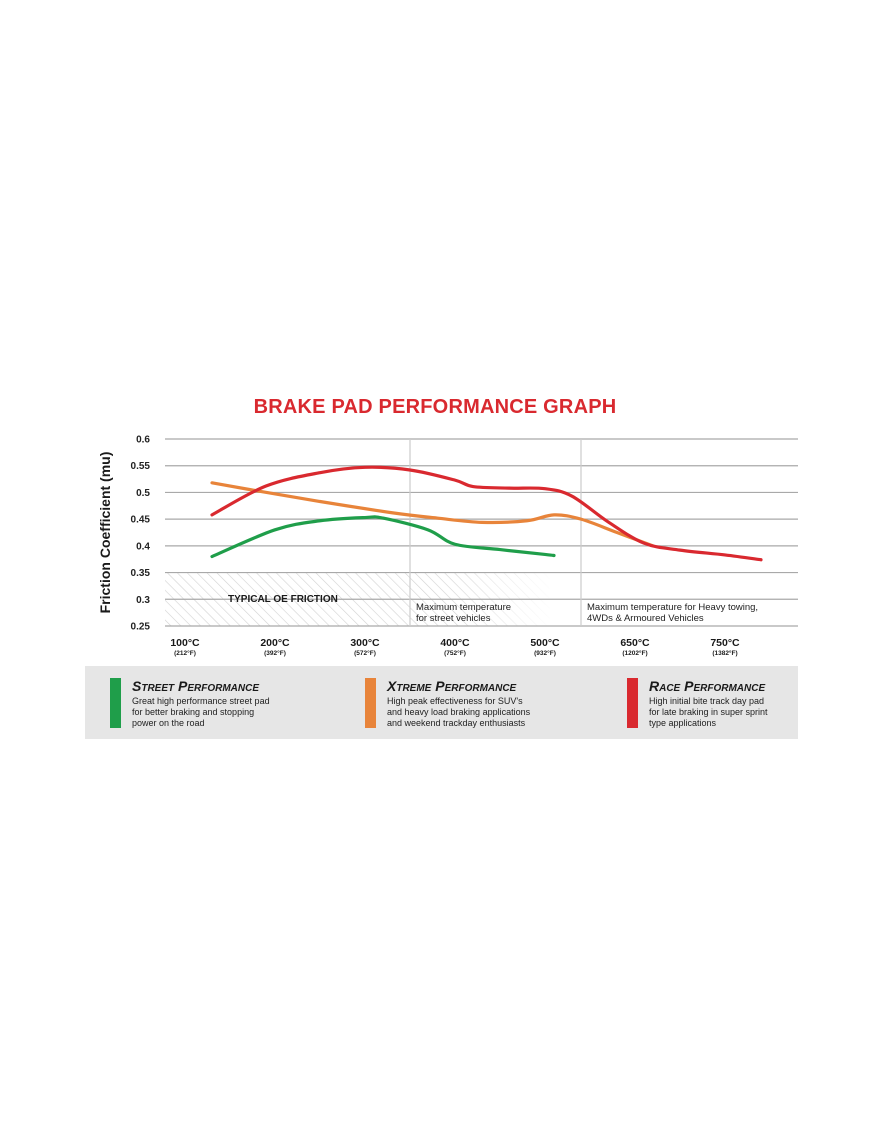  What do you see at coordinates (707, 686) in the screenshot?
I see `legend-name-race: Race Performance` at bounding box center [707, 686].